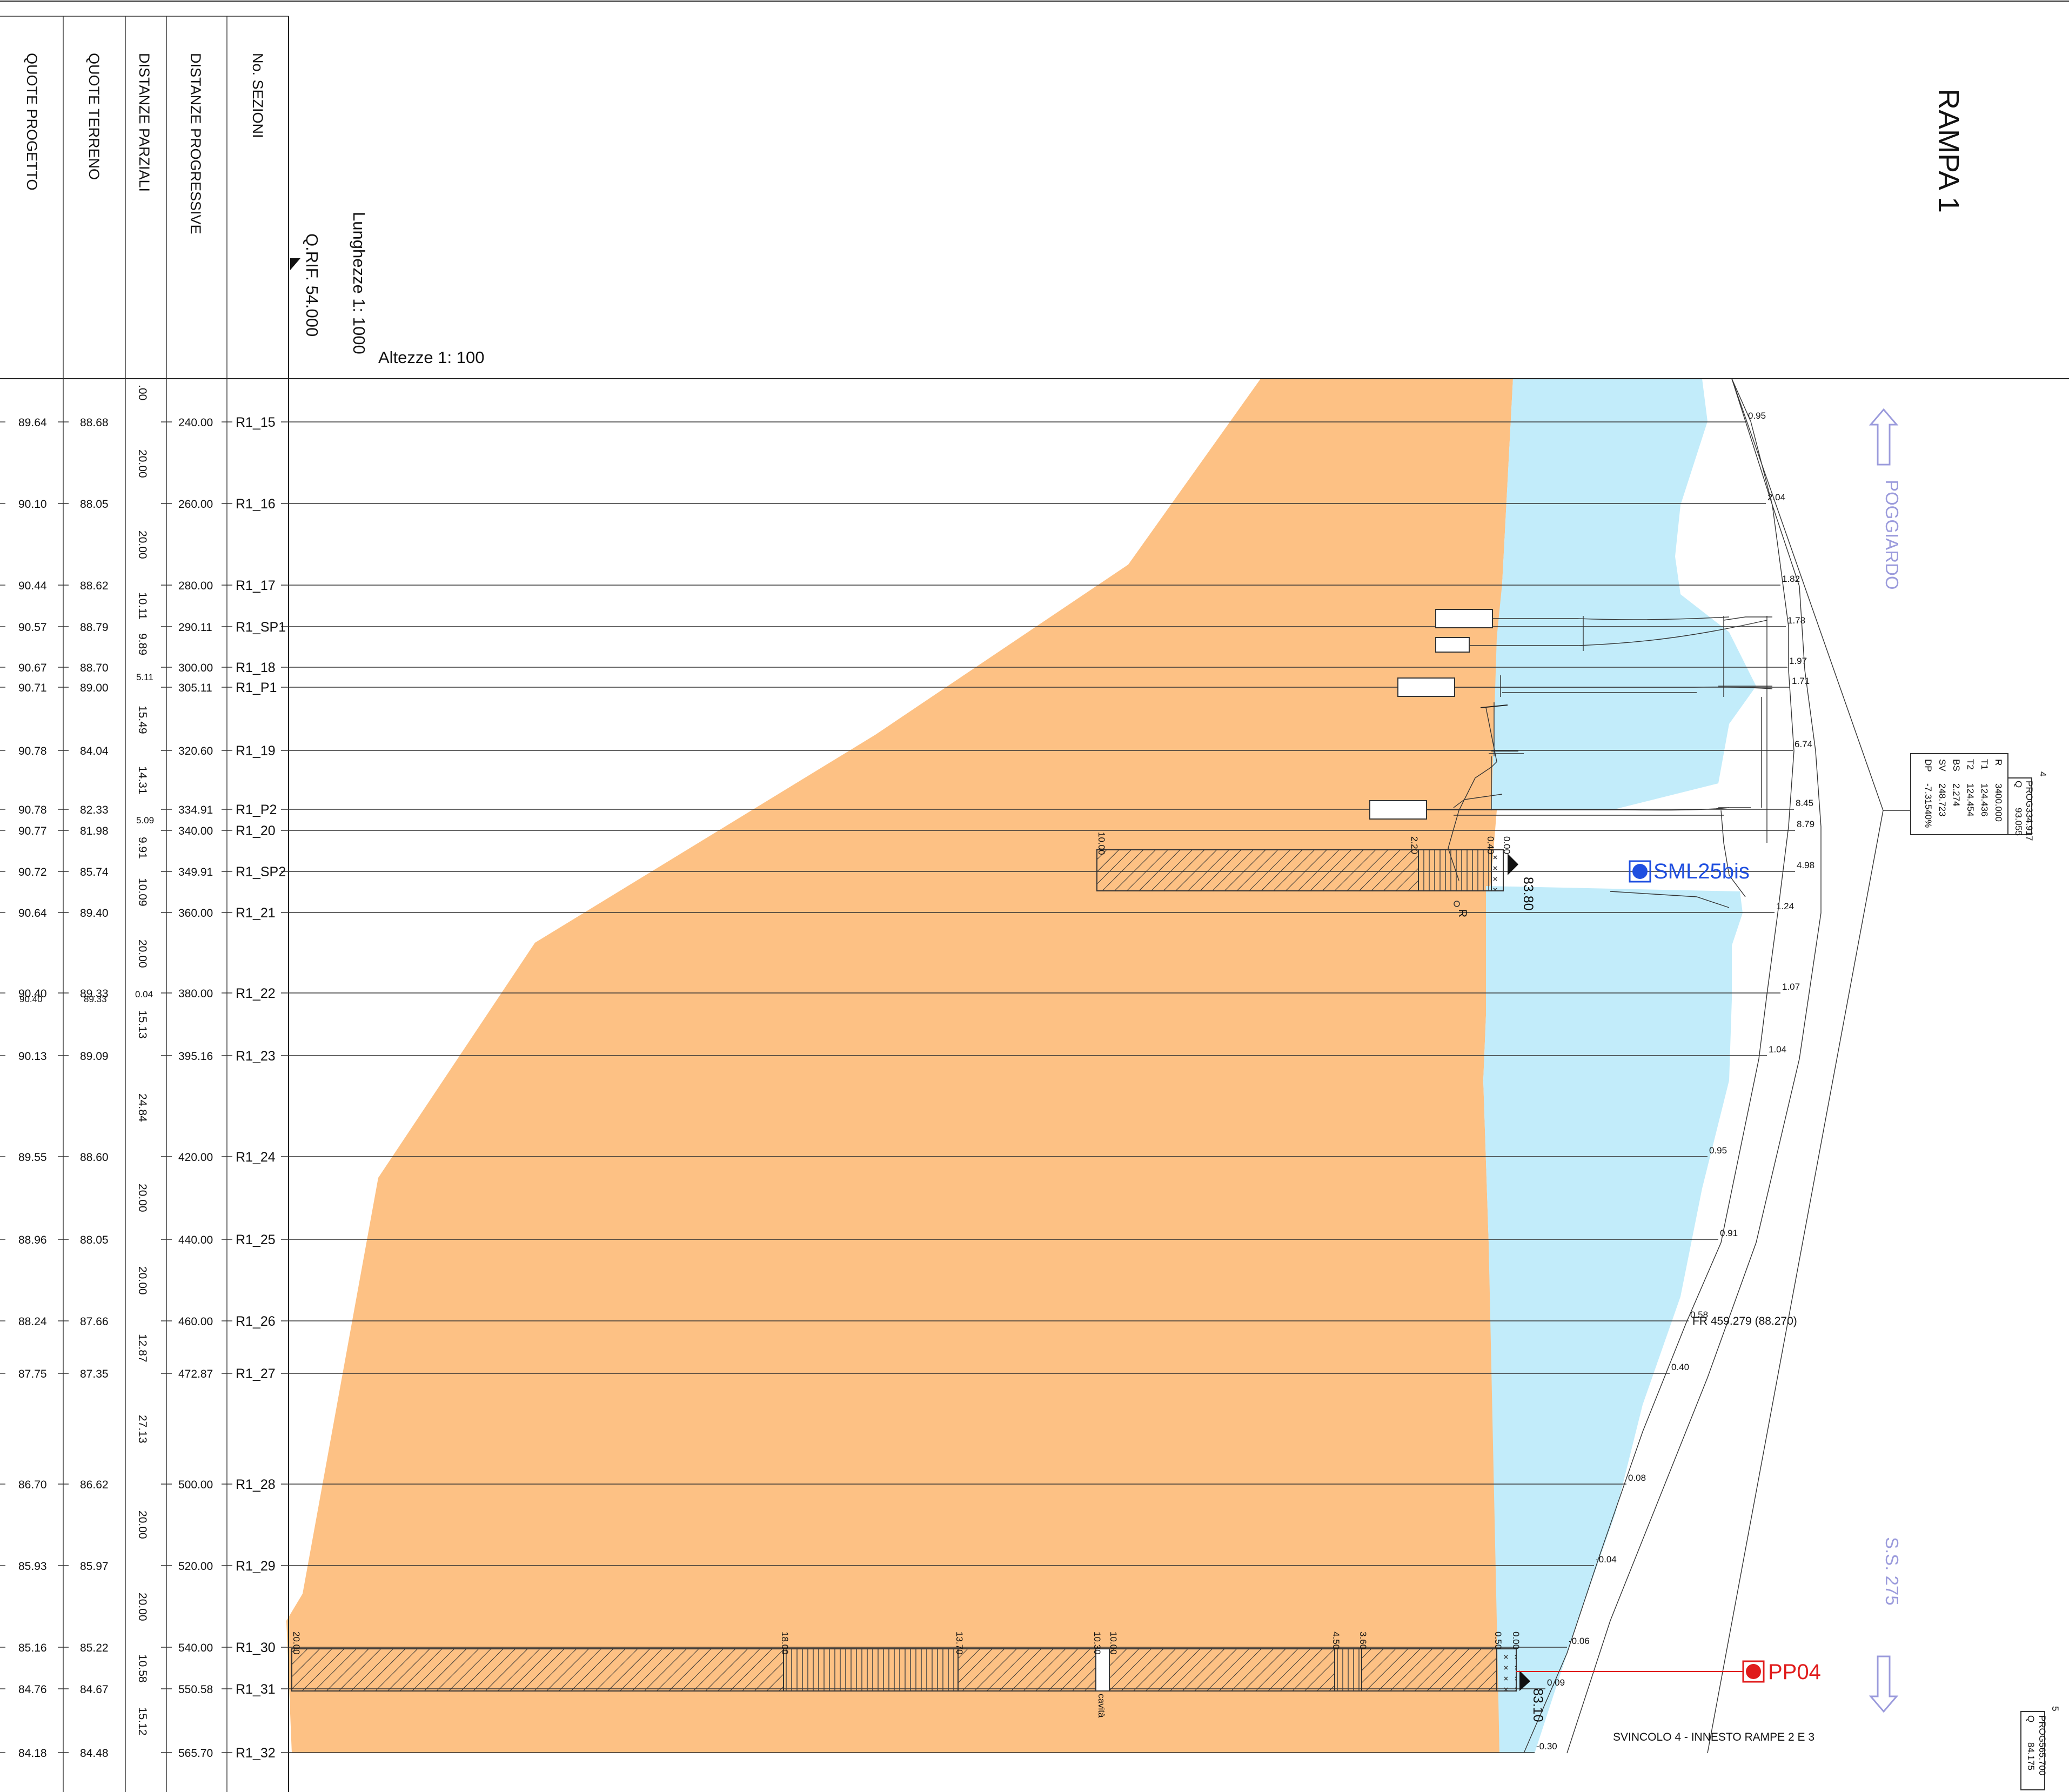 This screenshot has width=2069, height=1792. What do you see at coordinates (195, 423) in the screenshot?
I see `distanza-progressiva: 240.00` at bounding box center [195, 423].